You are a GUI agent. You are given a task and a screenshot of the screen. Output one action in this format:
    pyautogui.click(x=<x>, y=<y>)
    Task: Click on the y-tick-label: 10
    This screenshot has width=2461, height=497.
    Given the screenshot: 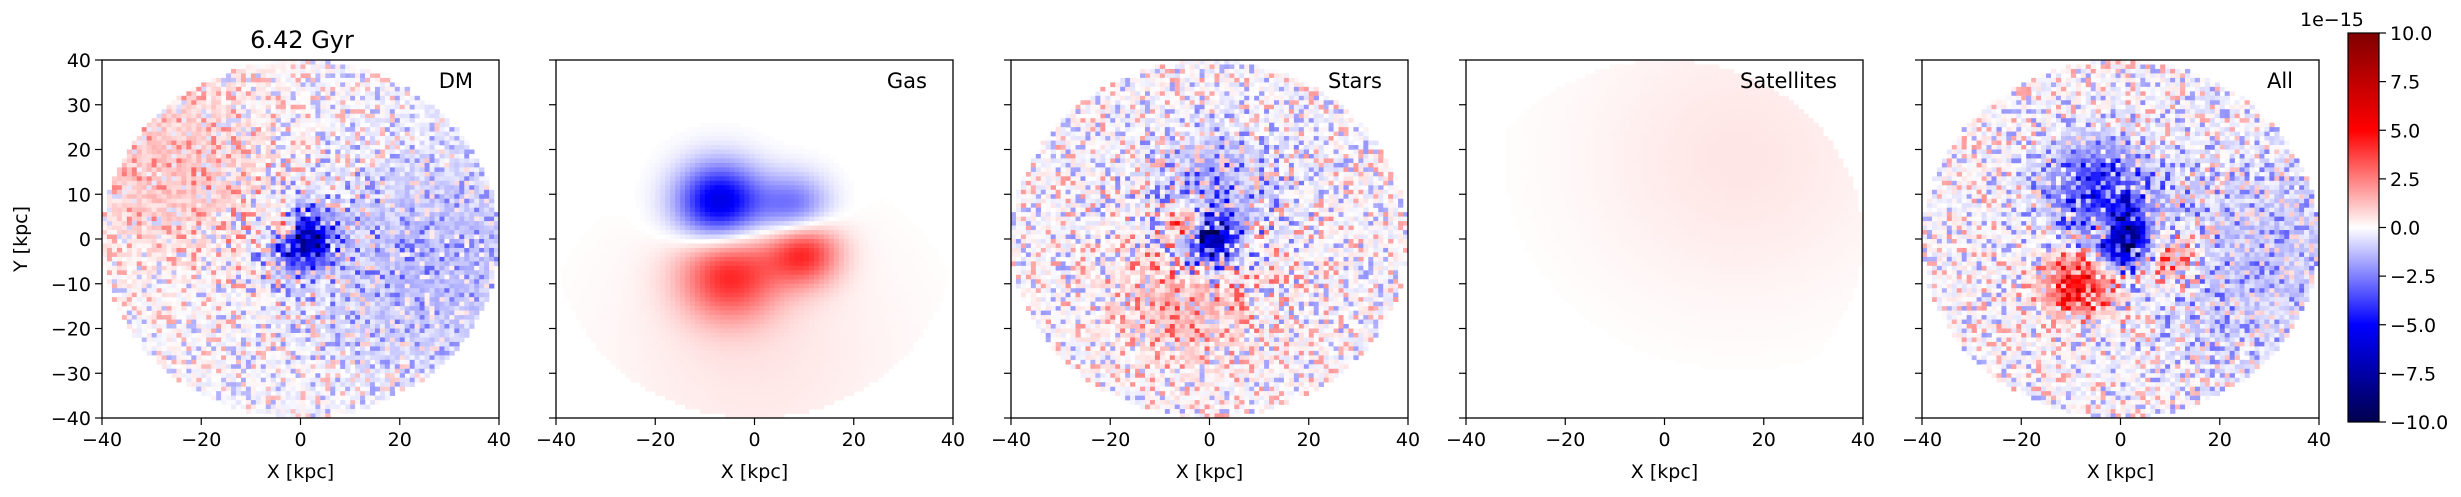 What is the action you would take?
    pyautogui.click(x=79, y=195)
    